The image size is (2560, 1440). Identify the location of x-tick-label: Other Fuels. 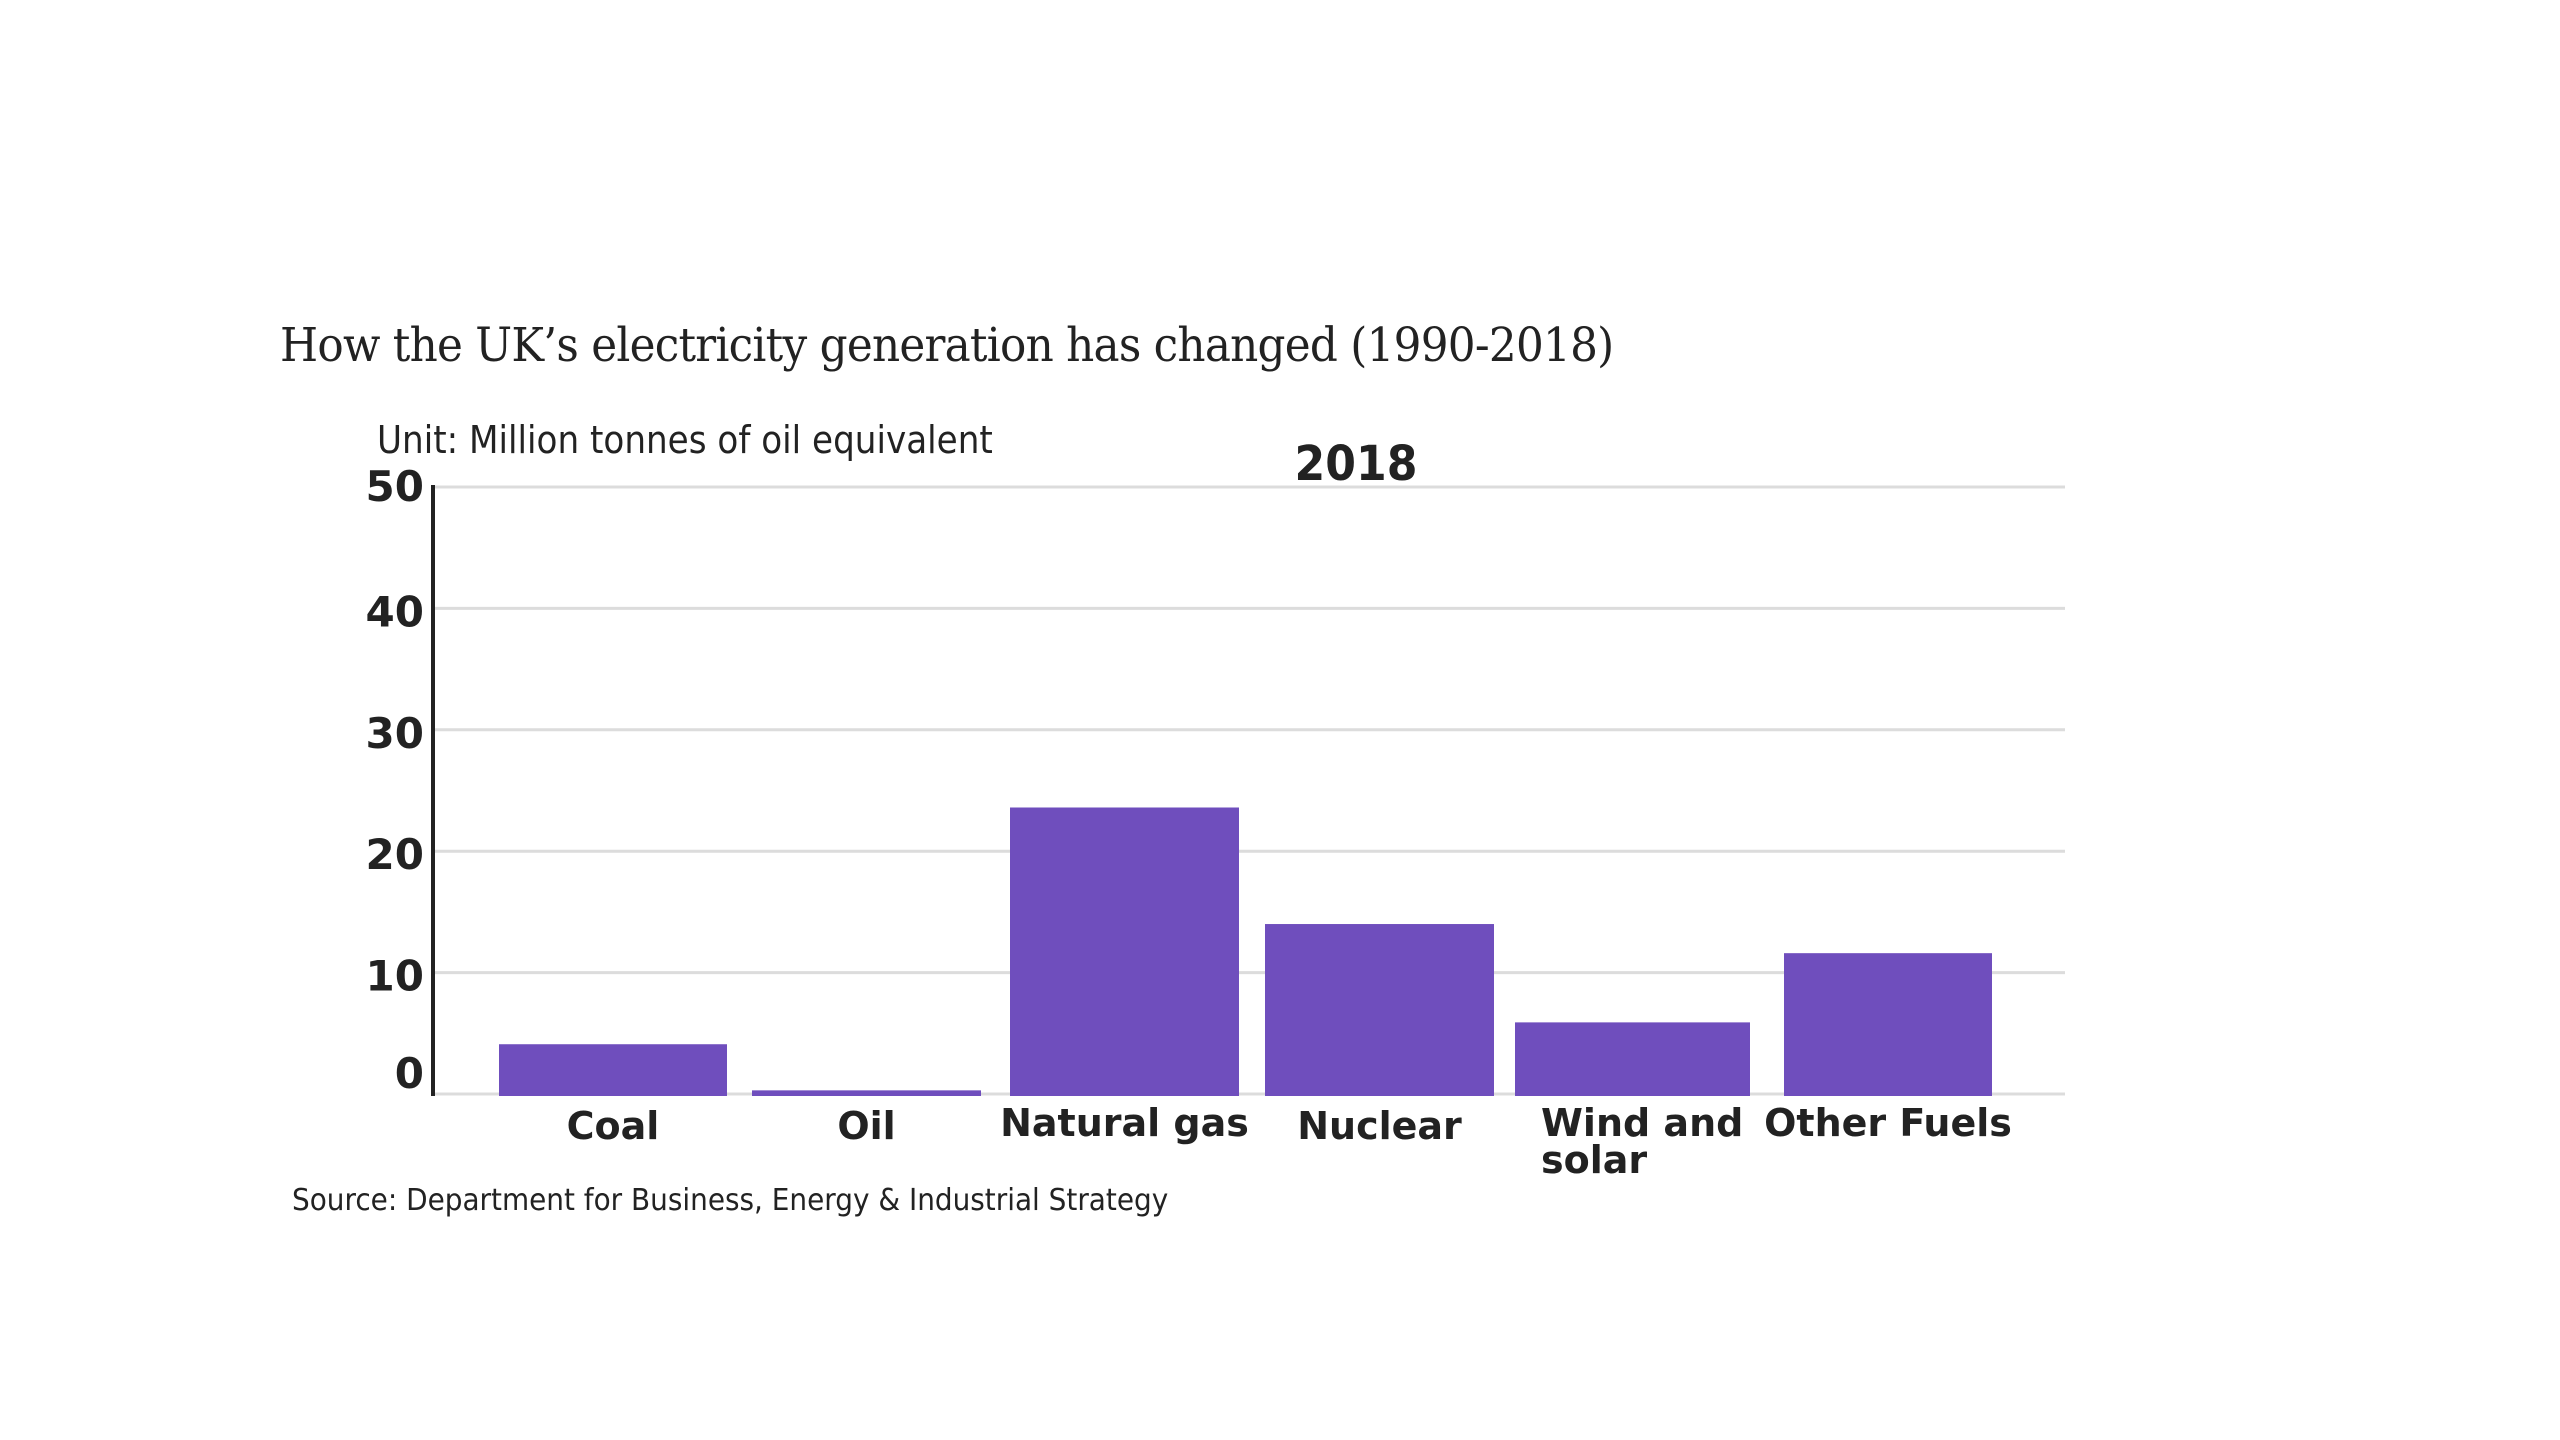
(1888, 1123).